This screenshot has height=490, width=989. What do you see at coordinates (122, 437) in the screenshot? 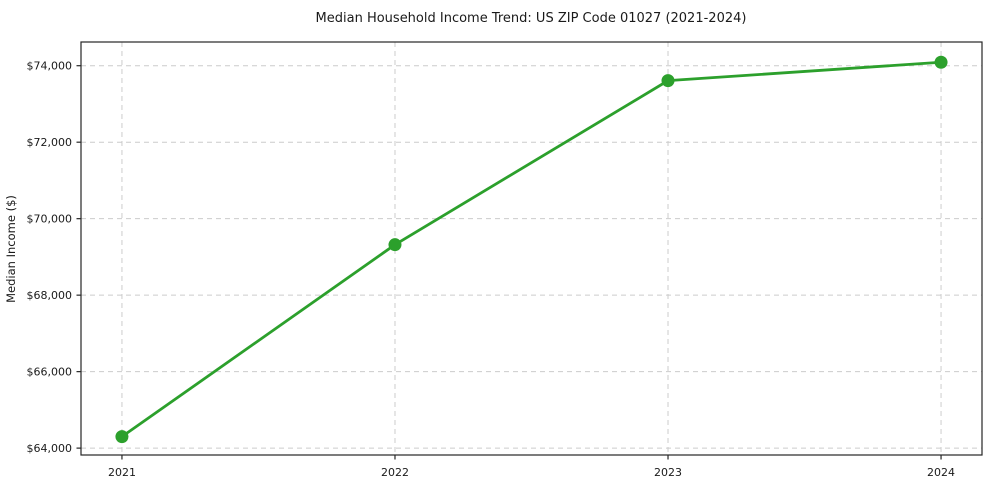
I see `data-point-2021` at bounding box center [122, 437].